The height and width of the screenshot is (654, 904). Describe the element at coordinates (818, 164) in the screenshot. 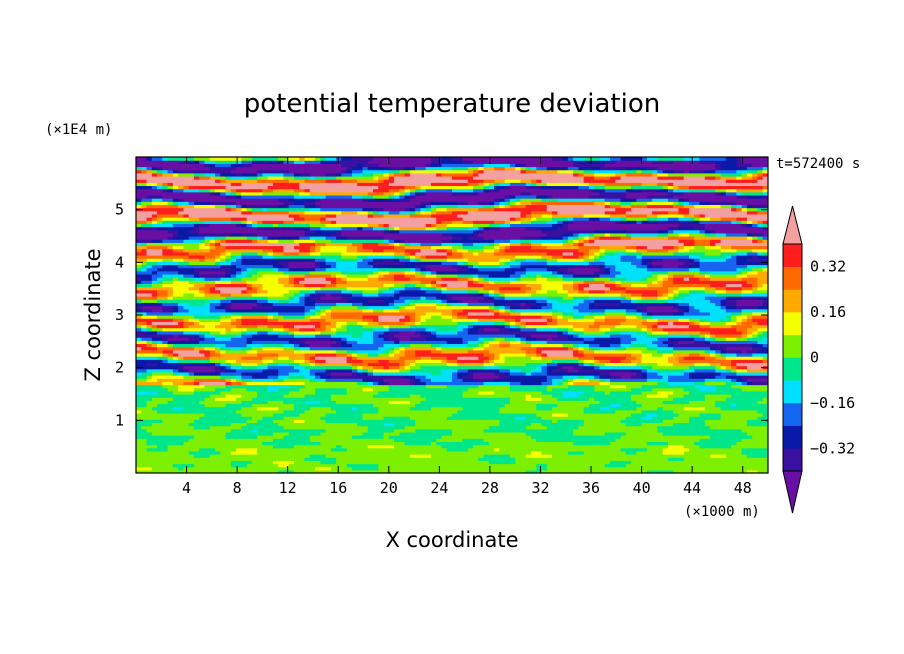

I see `time-label: t=572400 s` at that location.